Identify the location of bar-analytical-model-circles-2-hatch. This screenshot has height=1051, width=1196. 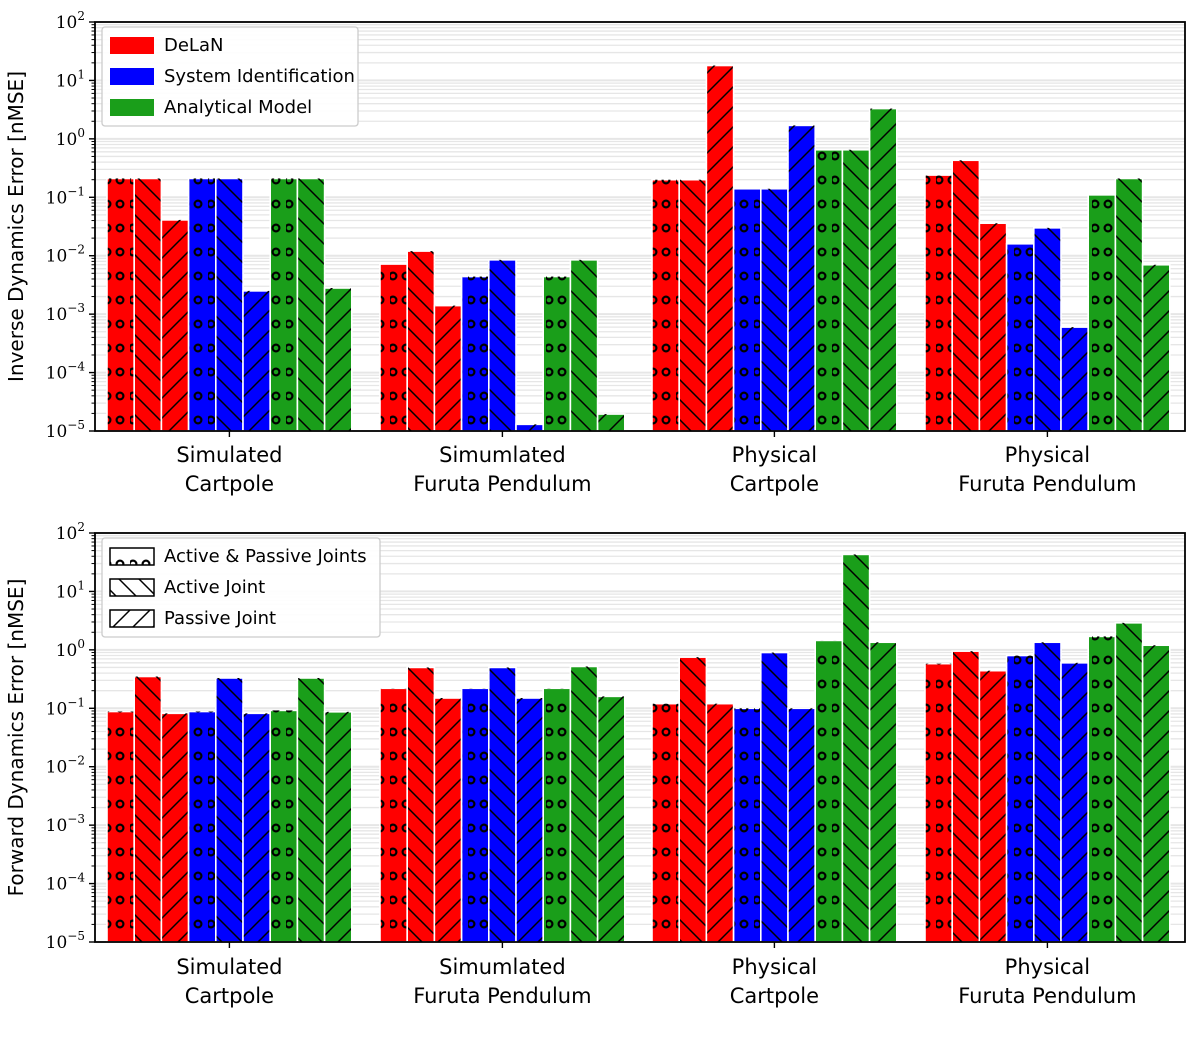
(557, 353).